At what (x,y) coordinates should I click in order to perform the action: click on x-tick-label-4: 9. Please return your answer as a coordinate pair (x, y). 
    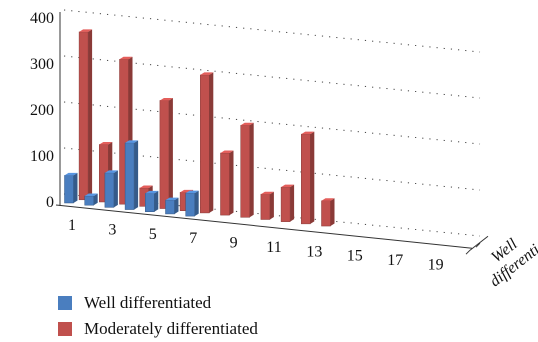
    Looking at the image, I should click on (234, 243).